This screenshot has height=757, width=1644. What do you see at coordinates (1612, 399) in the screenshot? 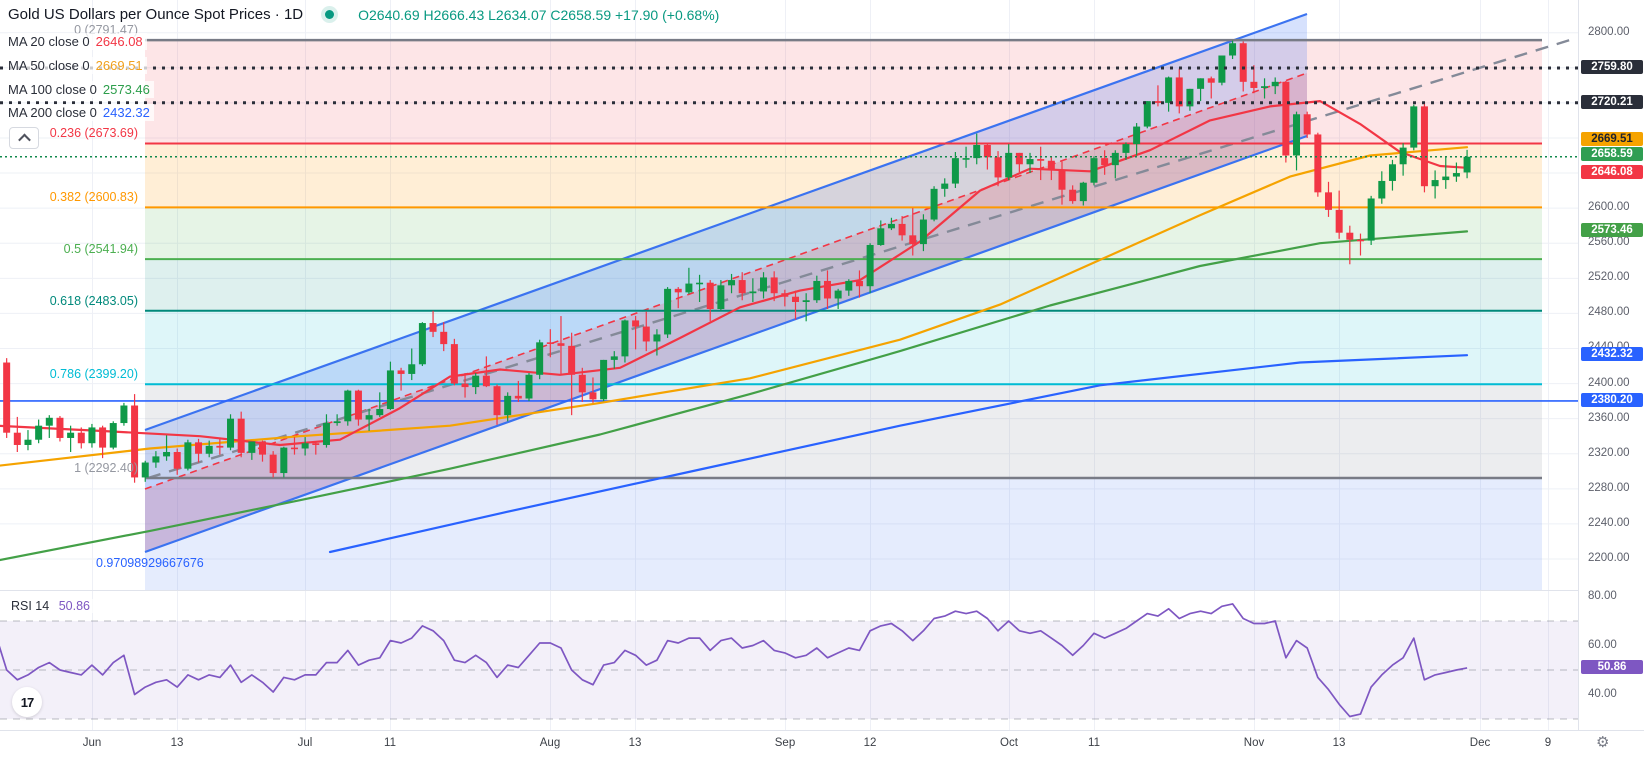
I see `price-badge-2380.20: 2380.20` at bounding box center [1612, 399].